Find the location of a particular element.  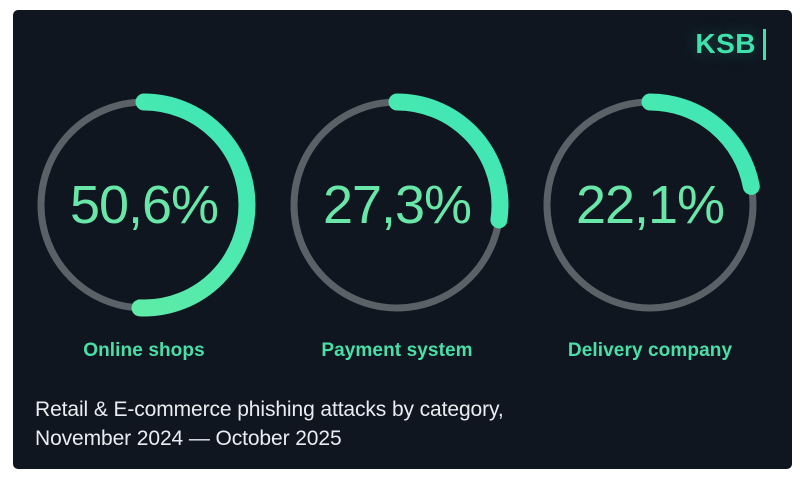

donut-category-label: Payment system is located at coordinates (397, 350).